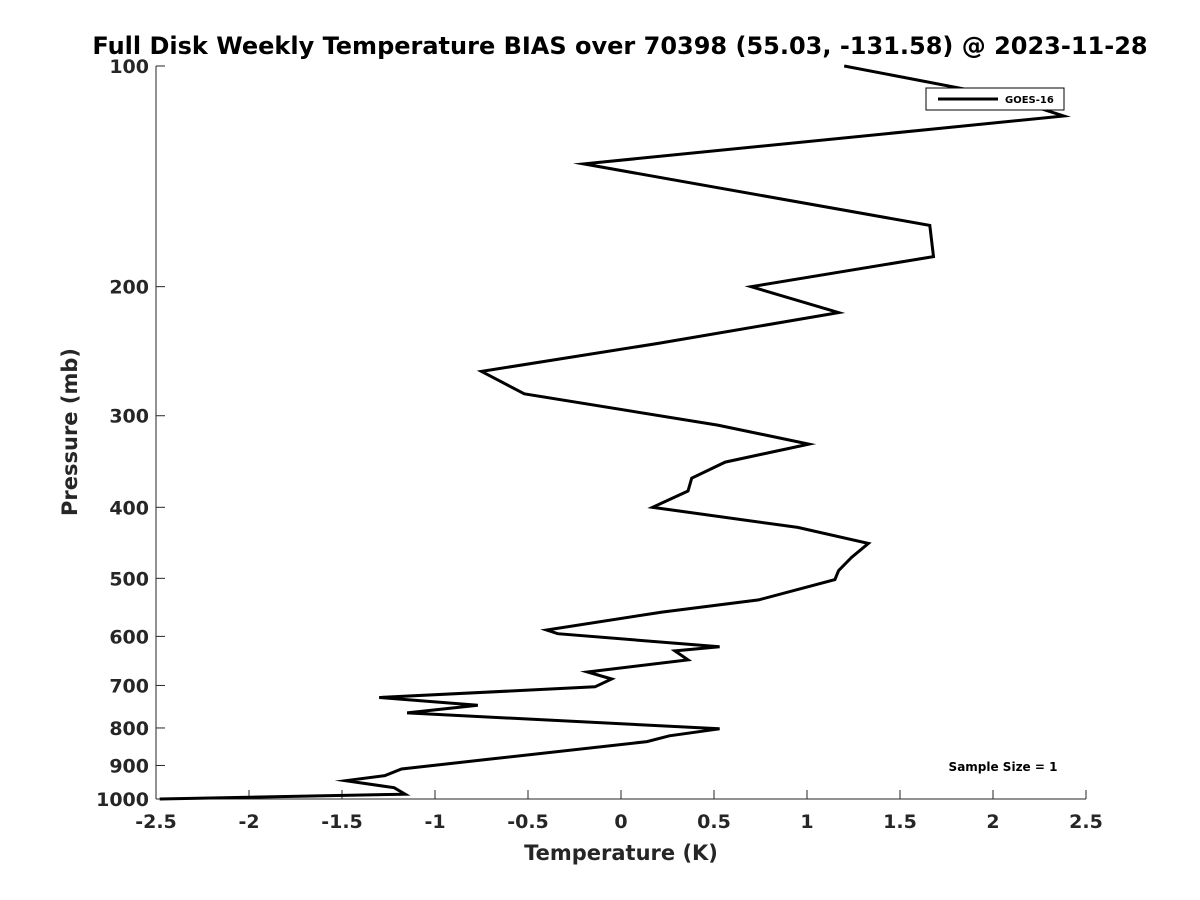  Describe the element at coordinates (714, 822) in the screenshot. I see `x-tick-label: 0.5` at that location.